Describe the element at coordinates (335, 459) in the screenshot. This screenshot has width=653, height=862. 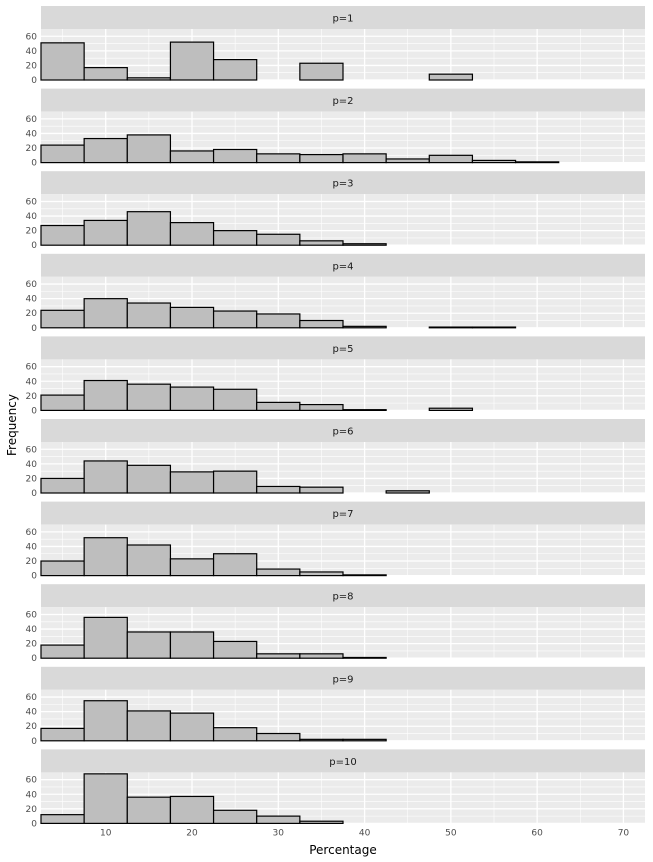
I see `panel-6: p=6 0 20 40 60` at that location.